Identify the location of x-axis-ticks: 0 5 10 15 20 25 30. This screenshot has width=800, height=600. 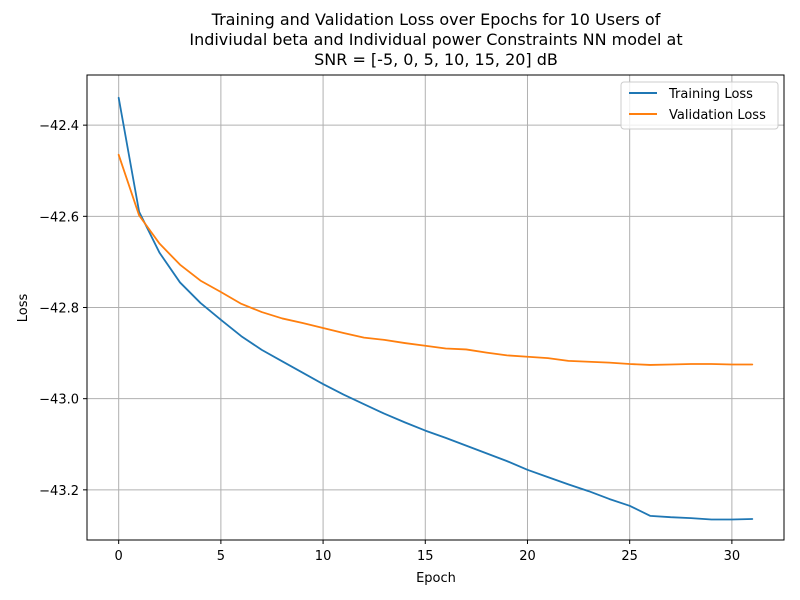
(428, 552).